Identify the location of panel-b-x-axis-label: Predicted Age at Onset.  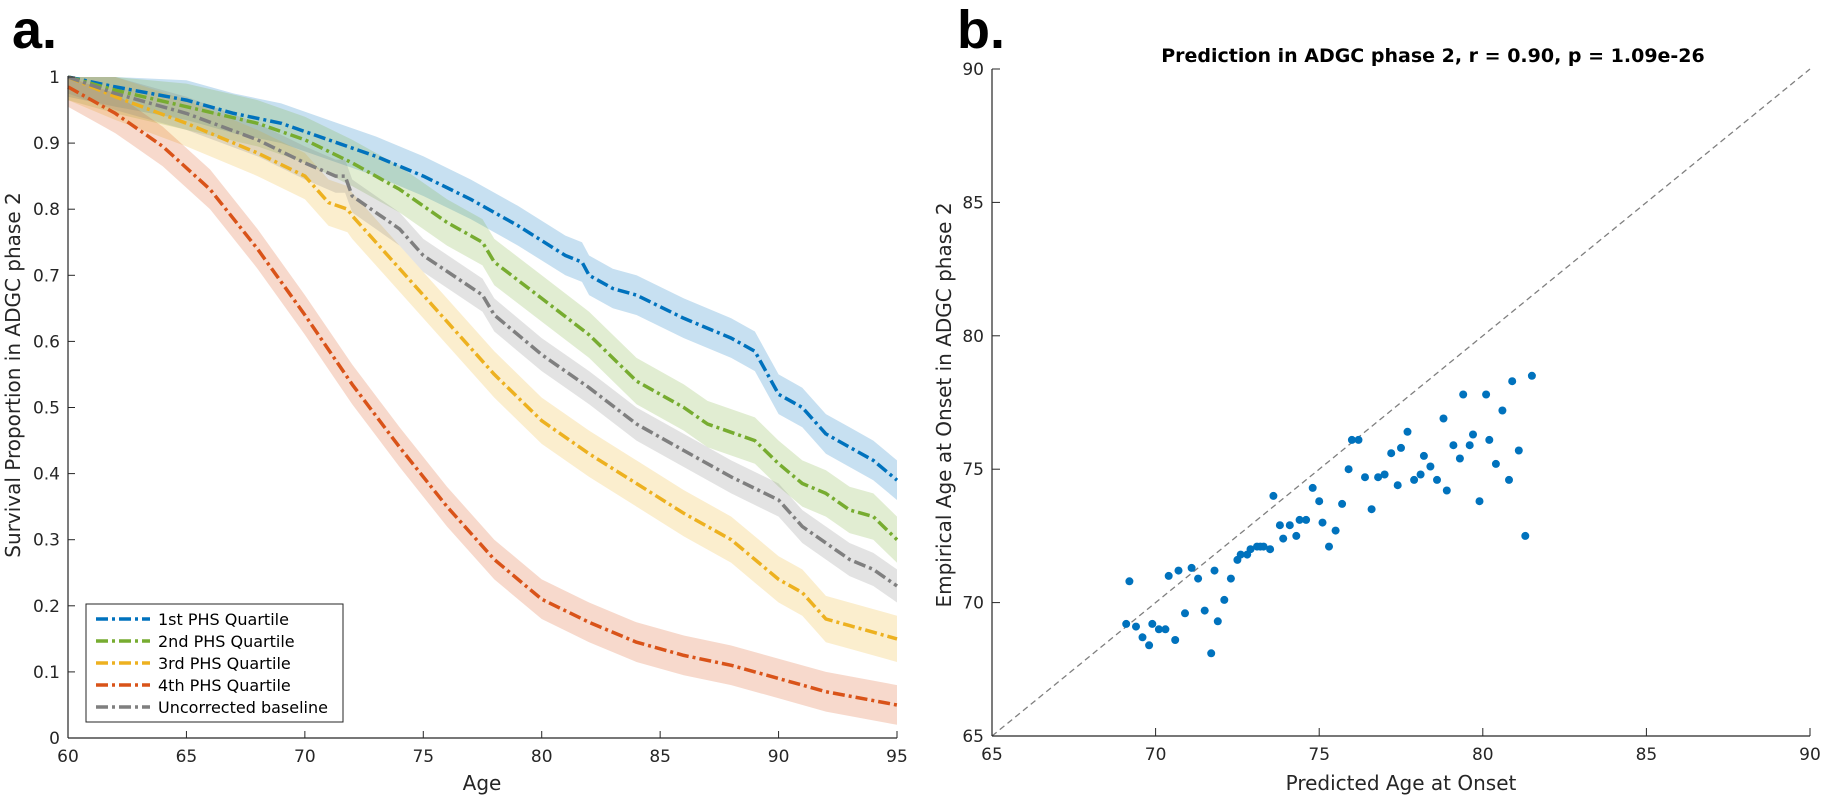
(1401, 783).